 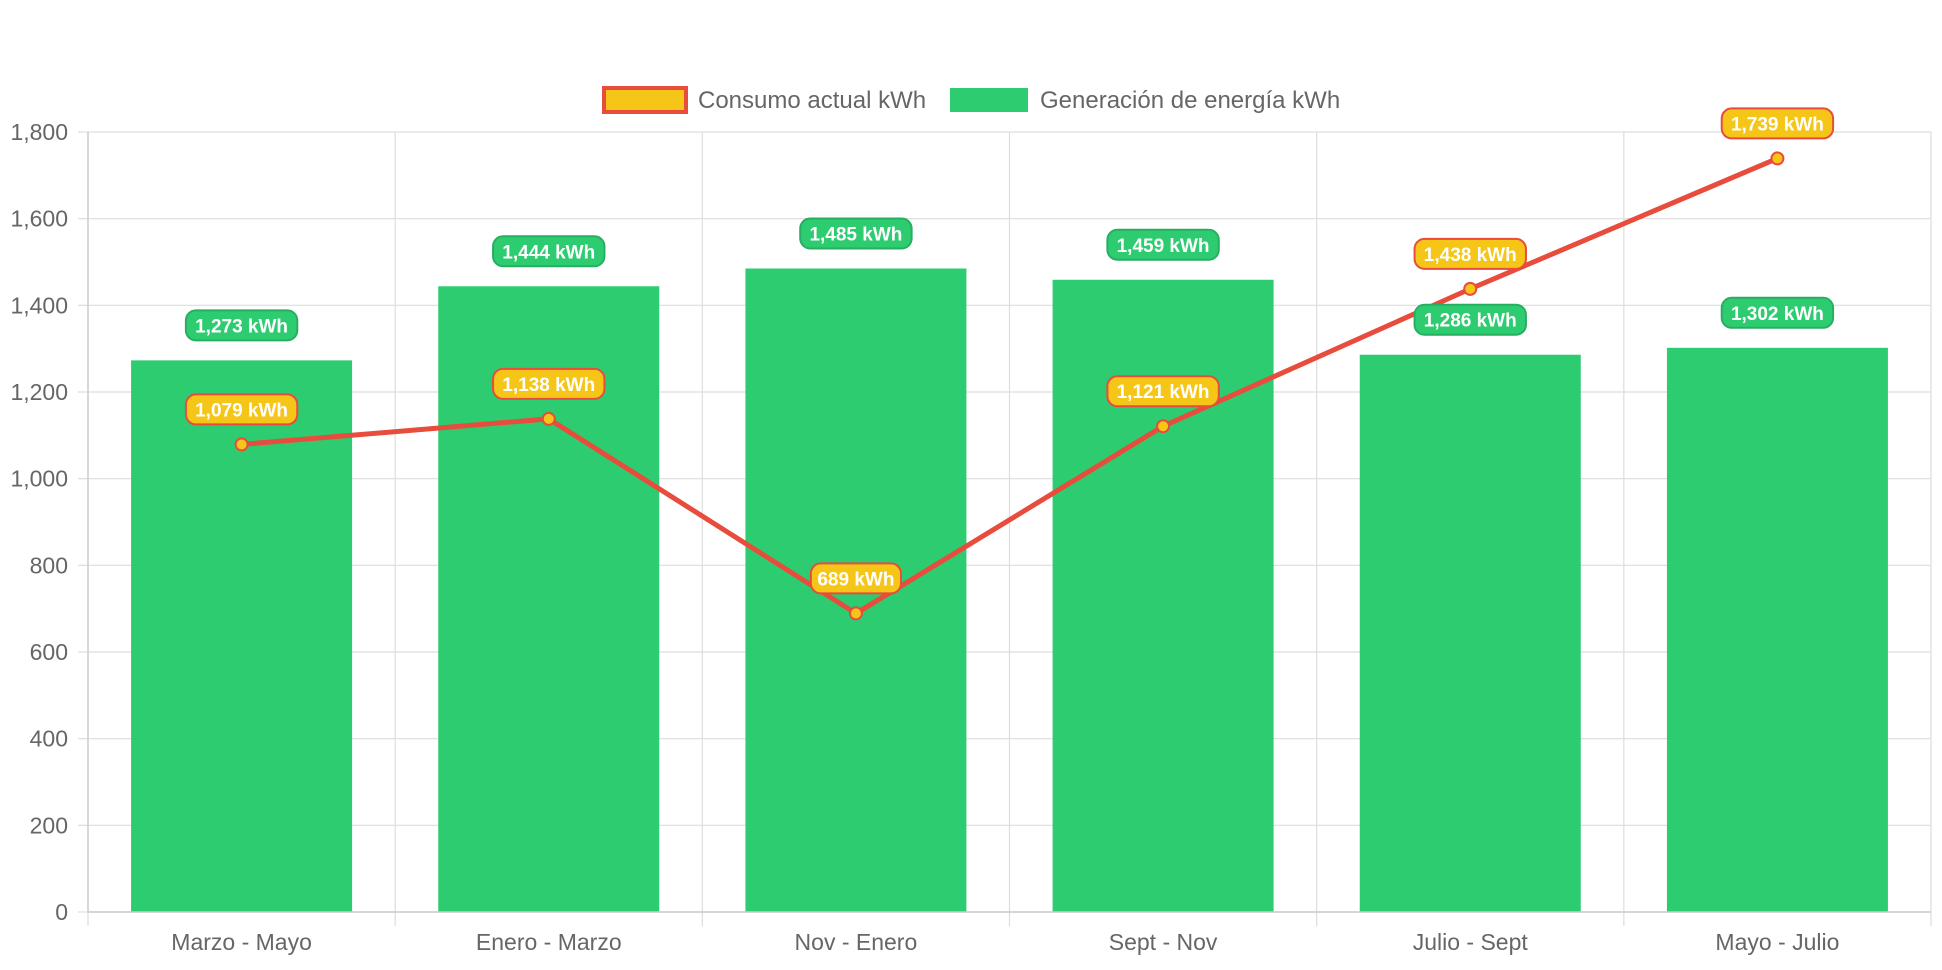 I want to click on x-tick-label: Nov - Enero, so click(x=856, y=942).